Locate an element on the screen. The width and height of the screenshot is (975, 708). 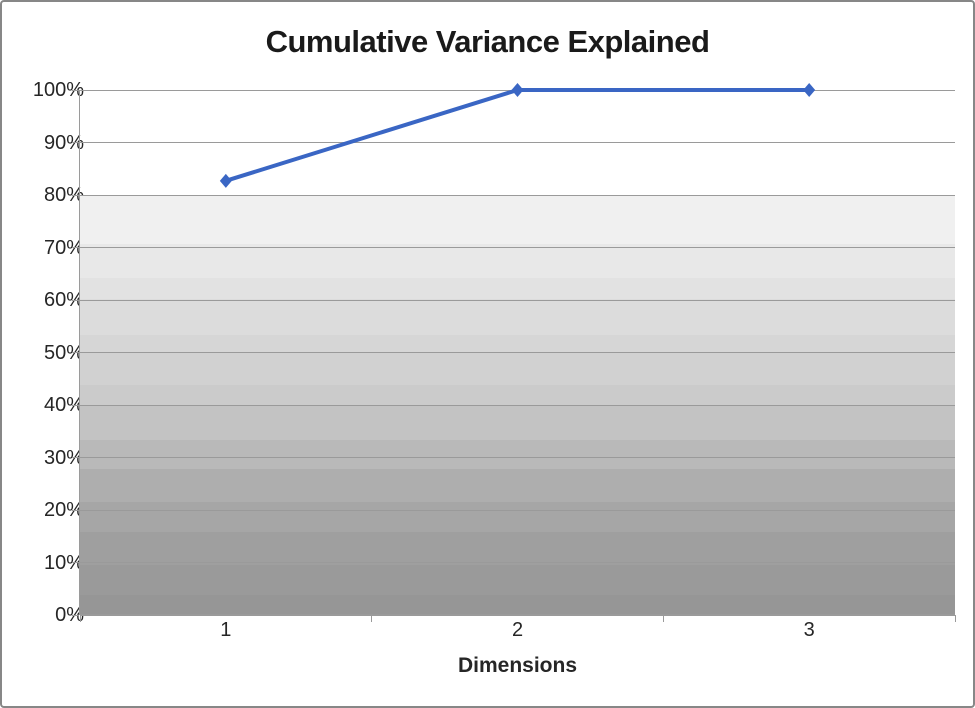
y-tick-label: 100% is located at coordinates (58, 90).